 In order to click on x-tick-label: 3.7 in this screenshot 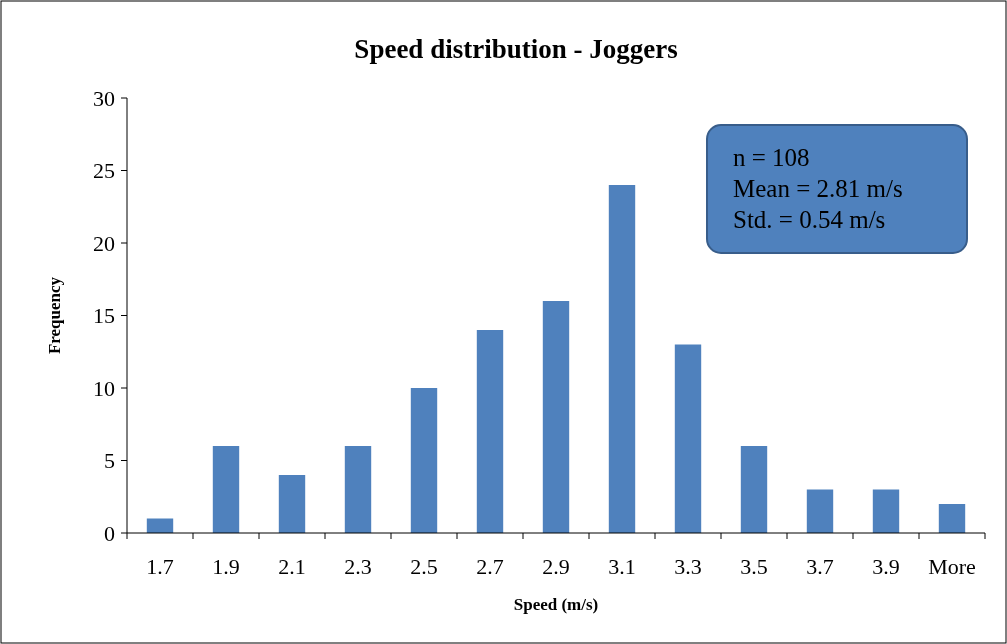, I will do `click(820, 566)`.